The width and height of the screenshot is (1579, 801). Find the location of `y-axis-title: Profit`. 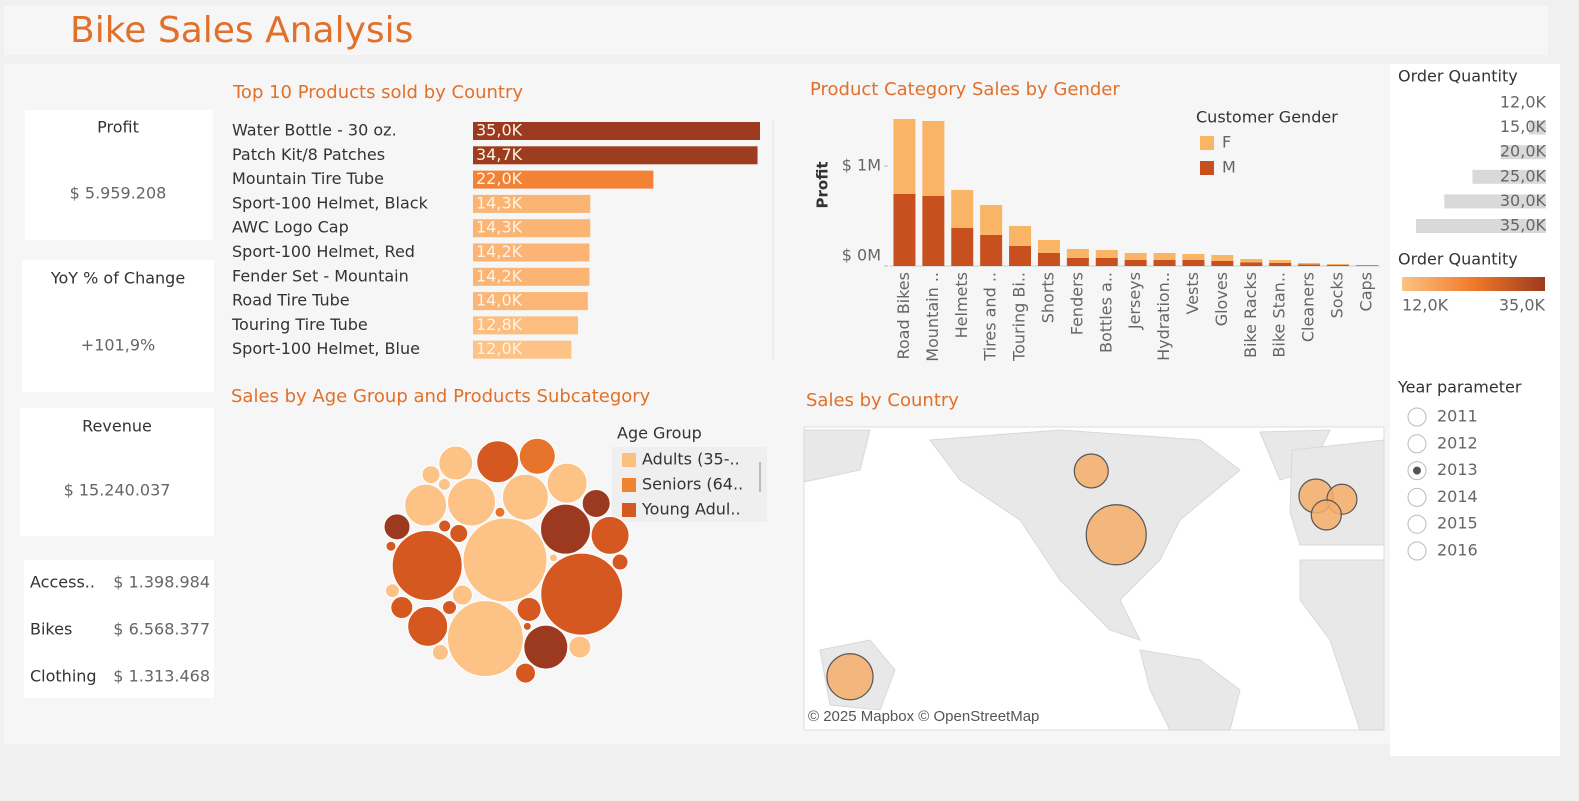

y-axis-title: Profit is located at coordinates (823, 185).